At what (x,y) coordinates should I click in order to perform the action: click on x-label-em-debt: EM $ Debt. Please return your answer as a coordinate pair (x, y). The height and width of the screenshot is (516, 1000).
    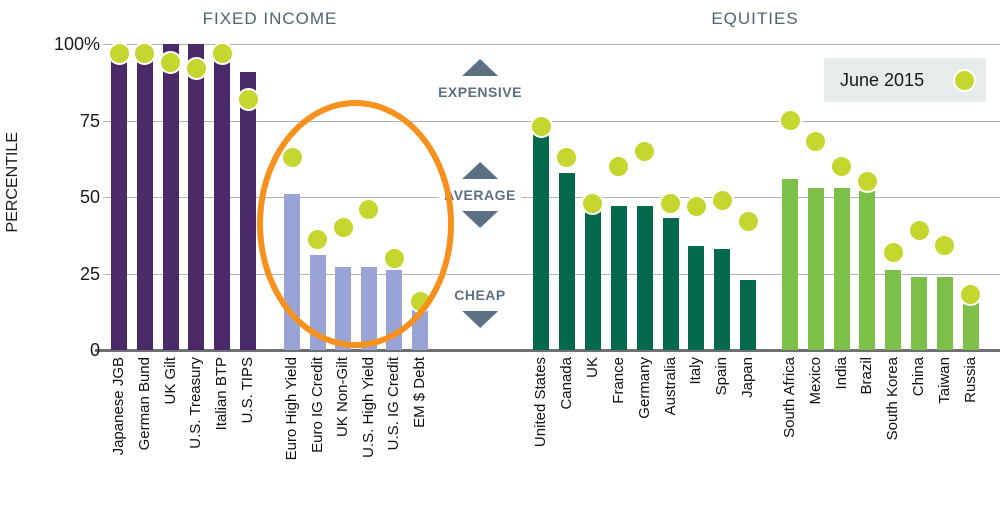
    Looking at the image, I should click on (419, 392).